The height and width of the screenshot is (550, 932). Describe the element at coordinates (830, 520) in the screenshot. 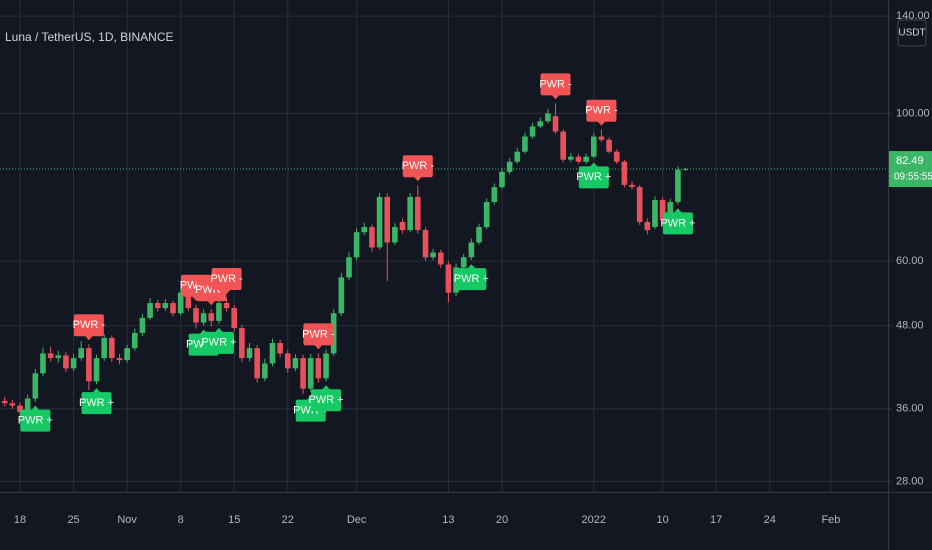

I see `x-tick-label: Feb` at that location.